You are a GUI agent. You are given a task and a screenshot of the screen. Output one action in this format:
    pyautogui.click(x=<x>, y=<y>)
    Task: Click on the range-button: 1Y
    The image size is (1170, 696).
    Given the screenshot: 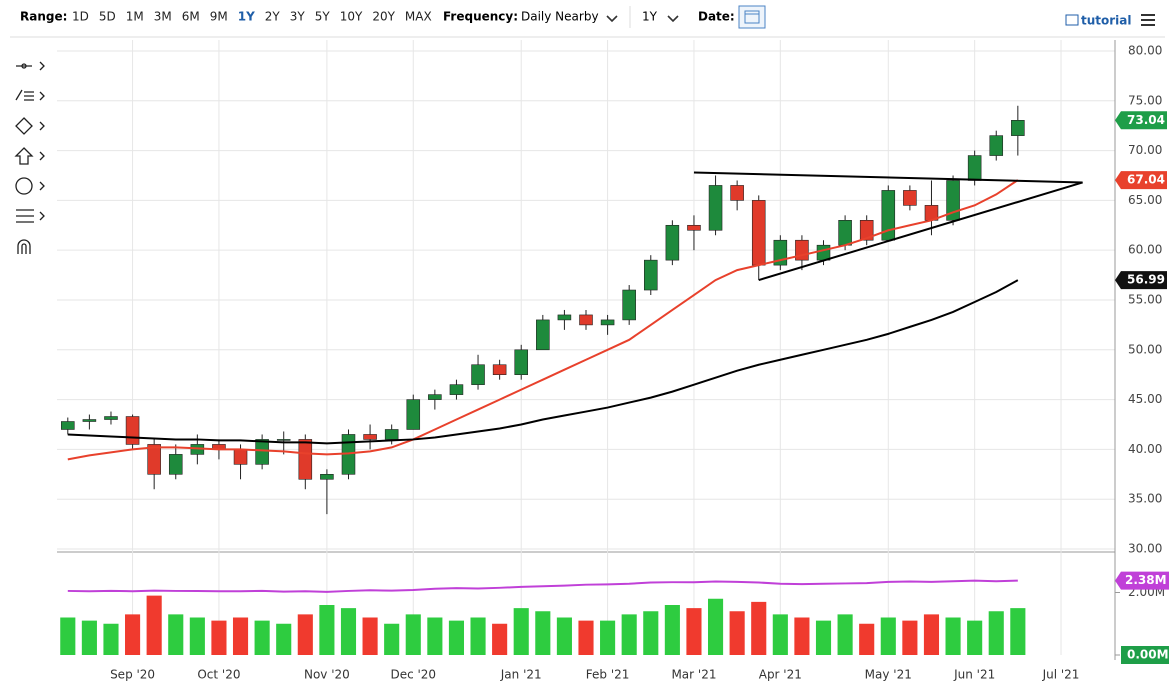 What is the action you would take?
    pyautogui.click(x=246, y=17)
    